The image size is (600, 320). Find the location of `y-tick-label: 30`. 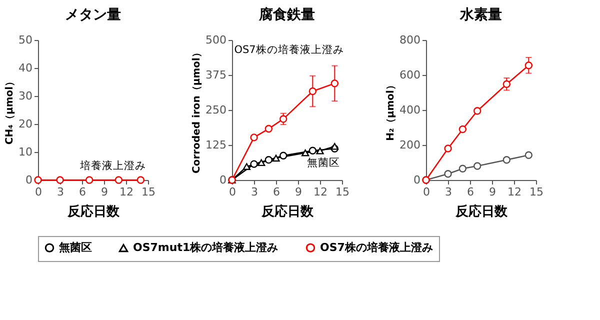

y-tick-label: 30 is located at coordinates (25, 96).